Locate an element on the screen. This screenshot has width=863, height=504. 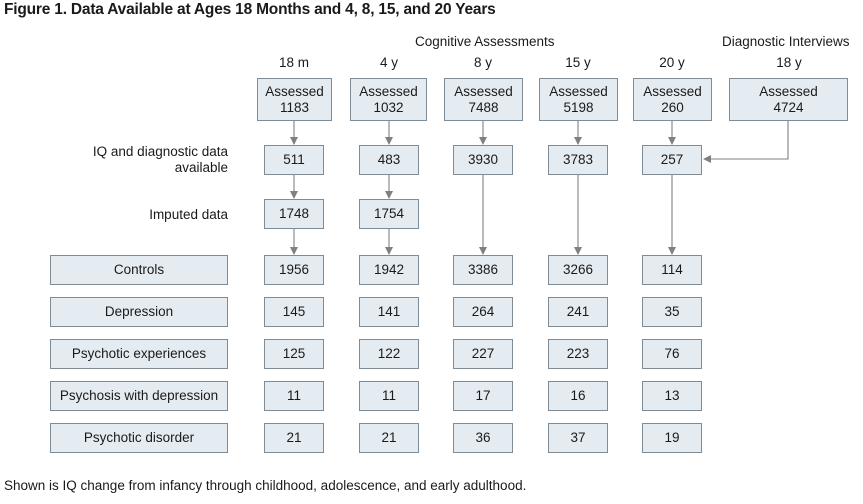
imputed-box-18m: 1748 is located at coordinates (294, 214).